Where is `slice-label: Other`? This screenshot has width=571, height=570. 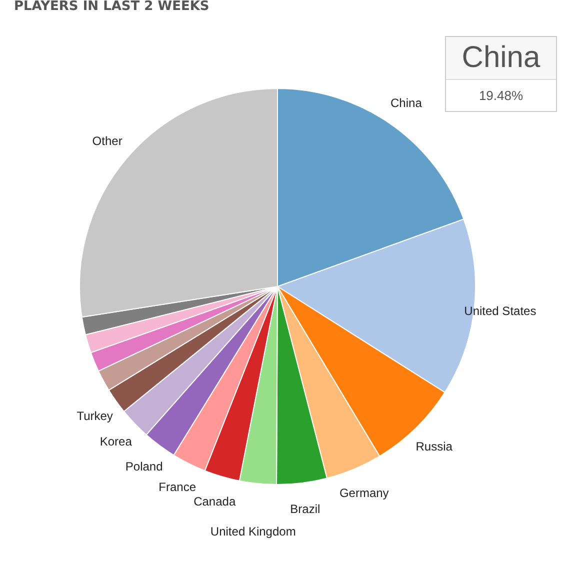 slice-label: Other is located at coordinates (107, 141).